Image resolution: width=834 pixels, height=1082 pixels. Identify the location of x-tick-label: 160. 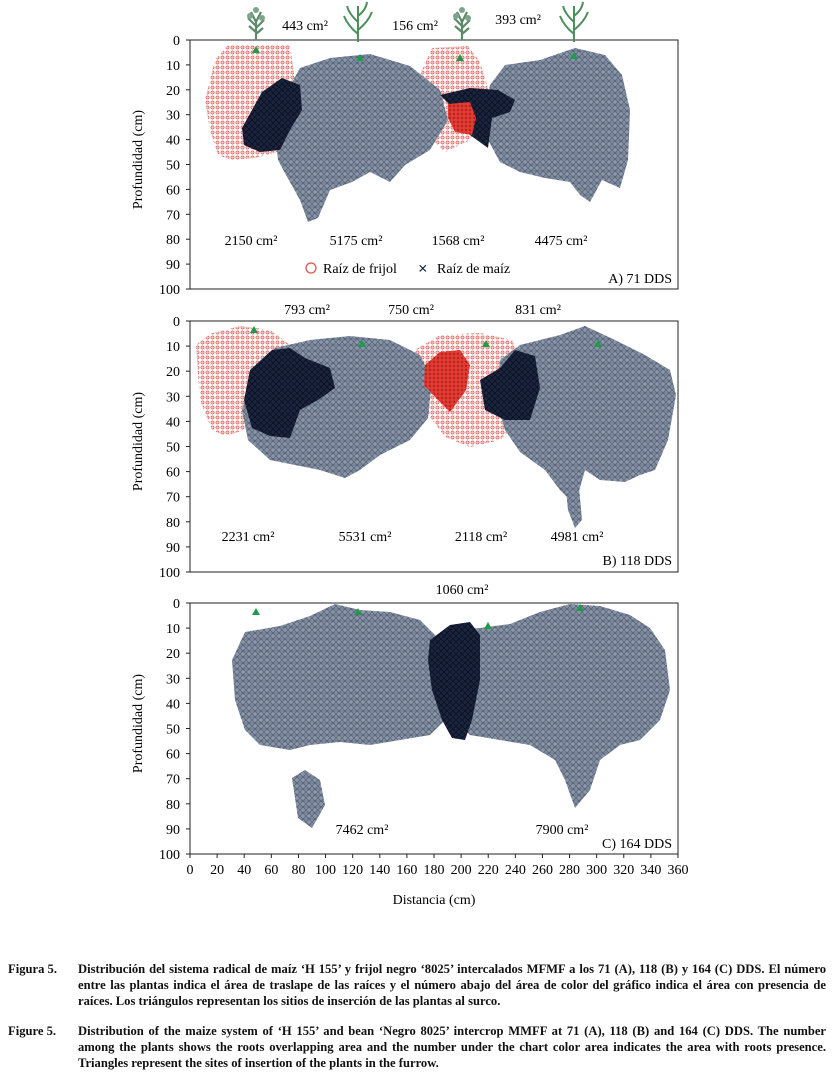
(406, 870).